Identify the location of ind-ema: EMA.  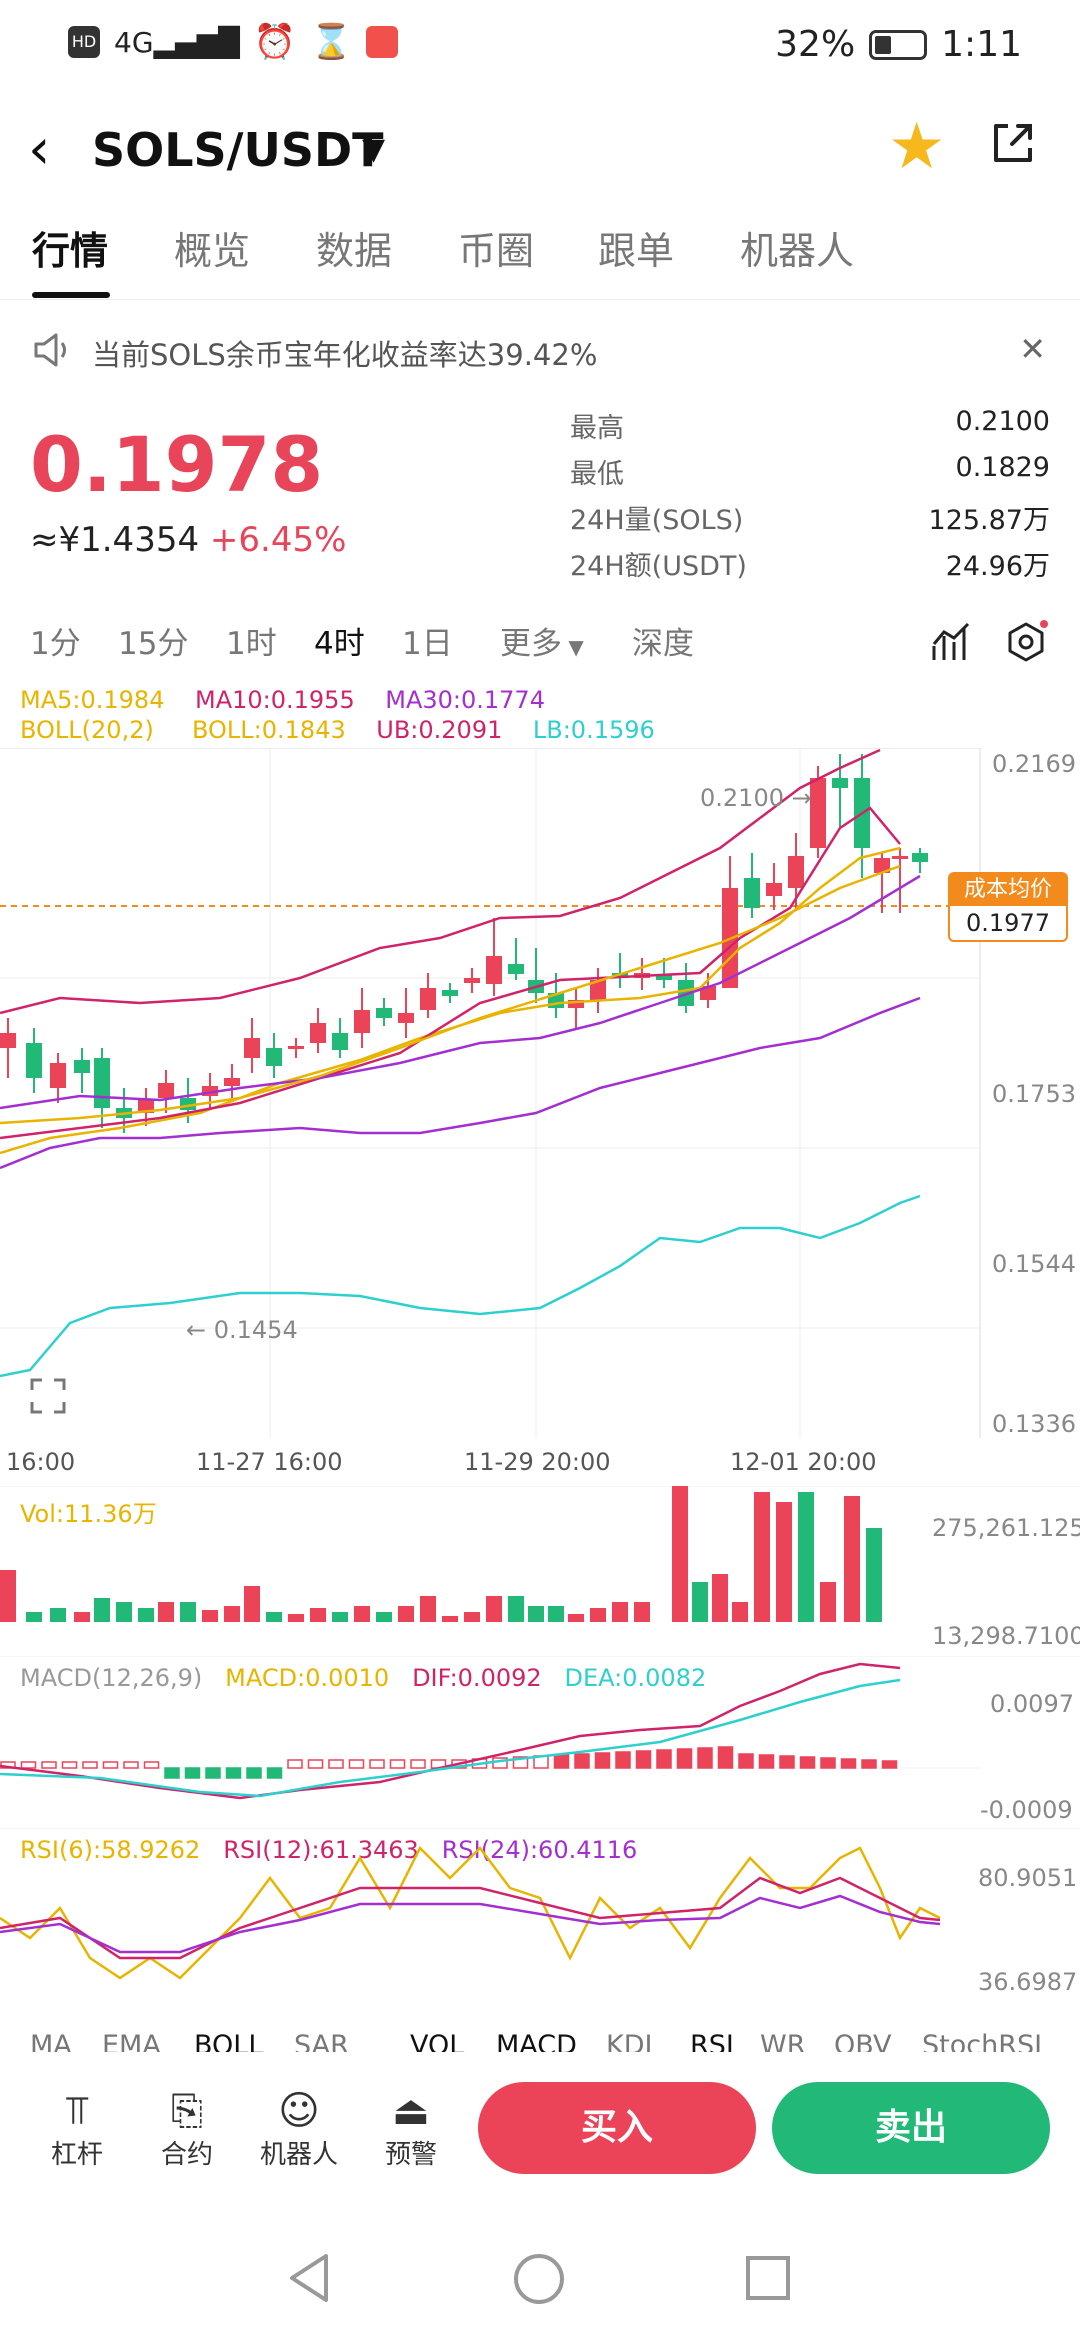
(131, 2041).